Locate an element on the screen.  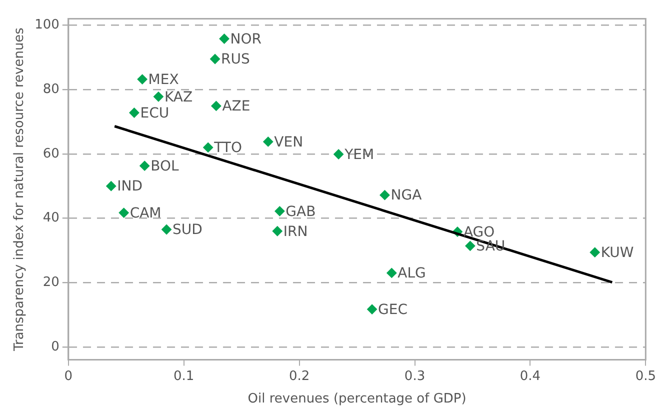
annotation: IND is located at coordinates (130, 186).